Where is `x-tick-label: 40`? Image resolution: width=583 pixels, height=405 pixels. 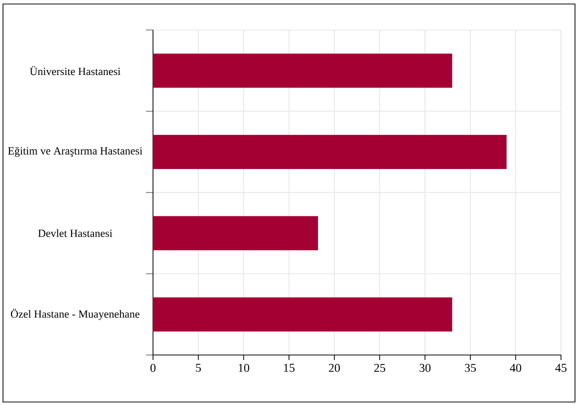
x-tick-label: 40 is located at coordinates (516, 368).